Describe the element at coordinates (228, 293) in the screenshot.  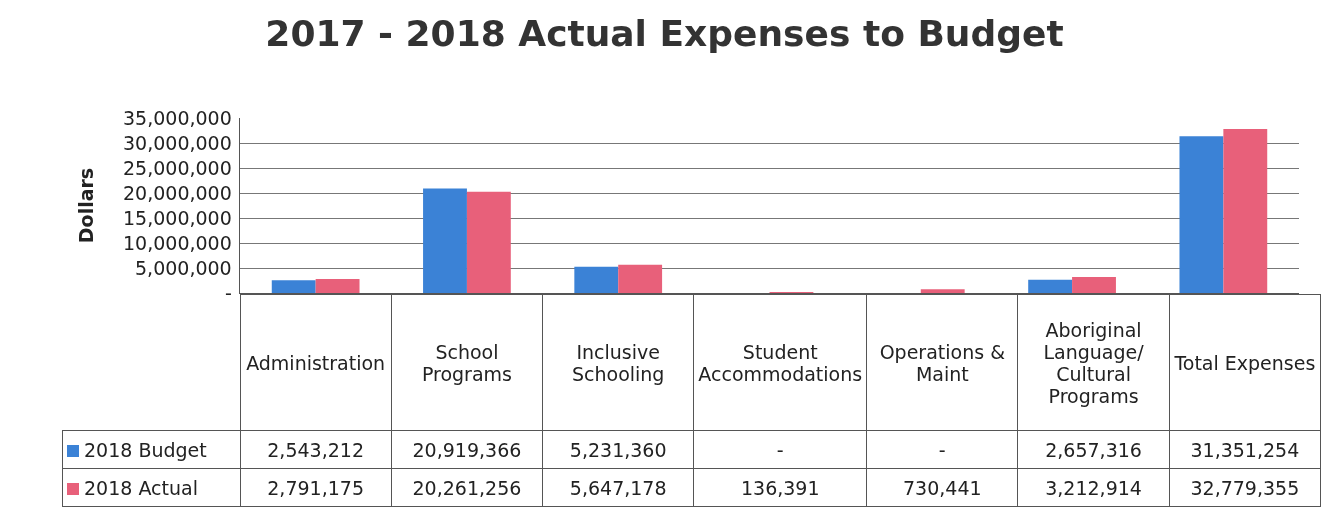
I see `y-tick-label: -` at that location.